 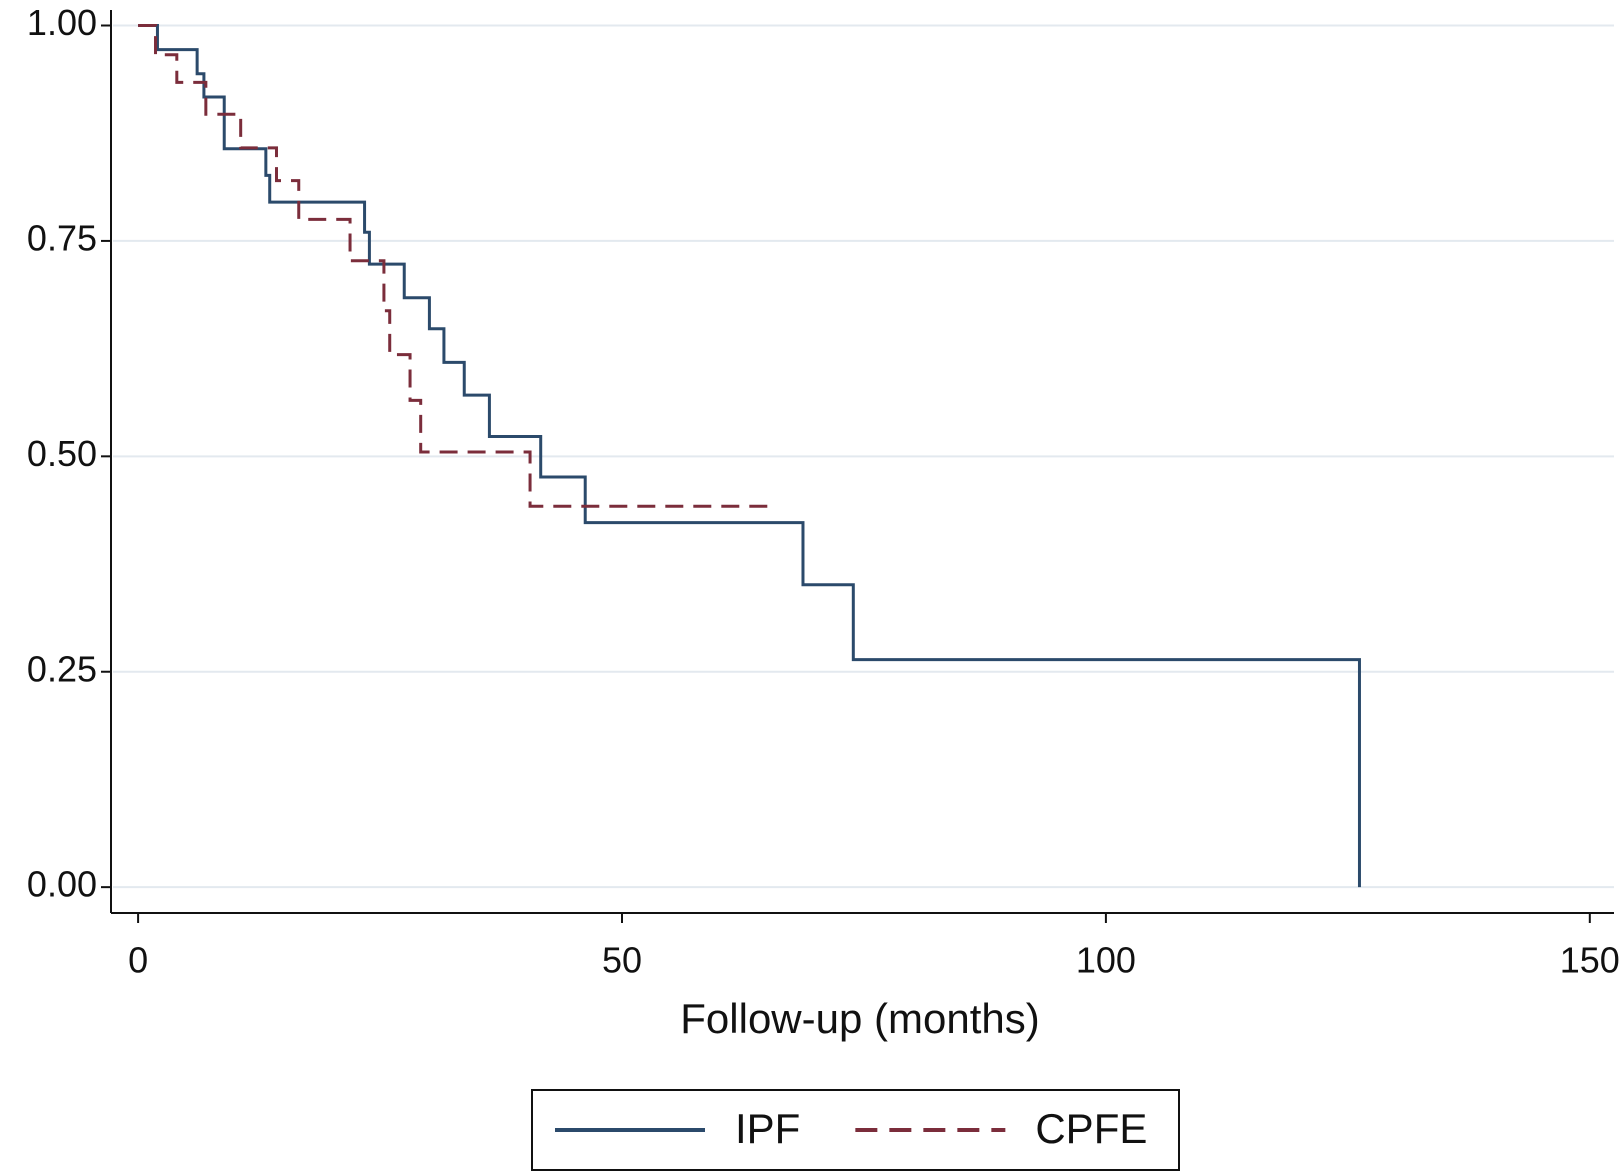 I want to click on x-axis-title: Follow-up (months), so click(x=859, y=1018).